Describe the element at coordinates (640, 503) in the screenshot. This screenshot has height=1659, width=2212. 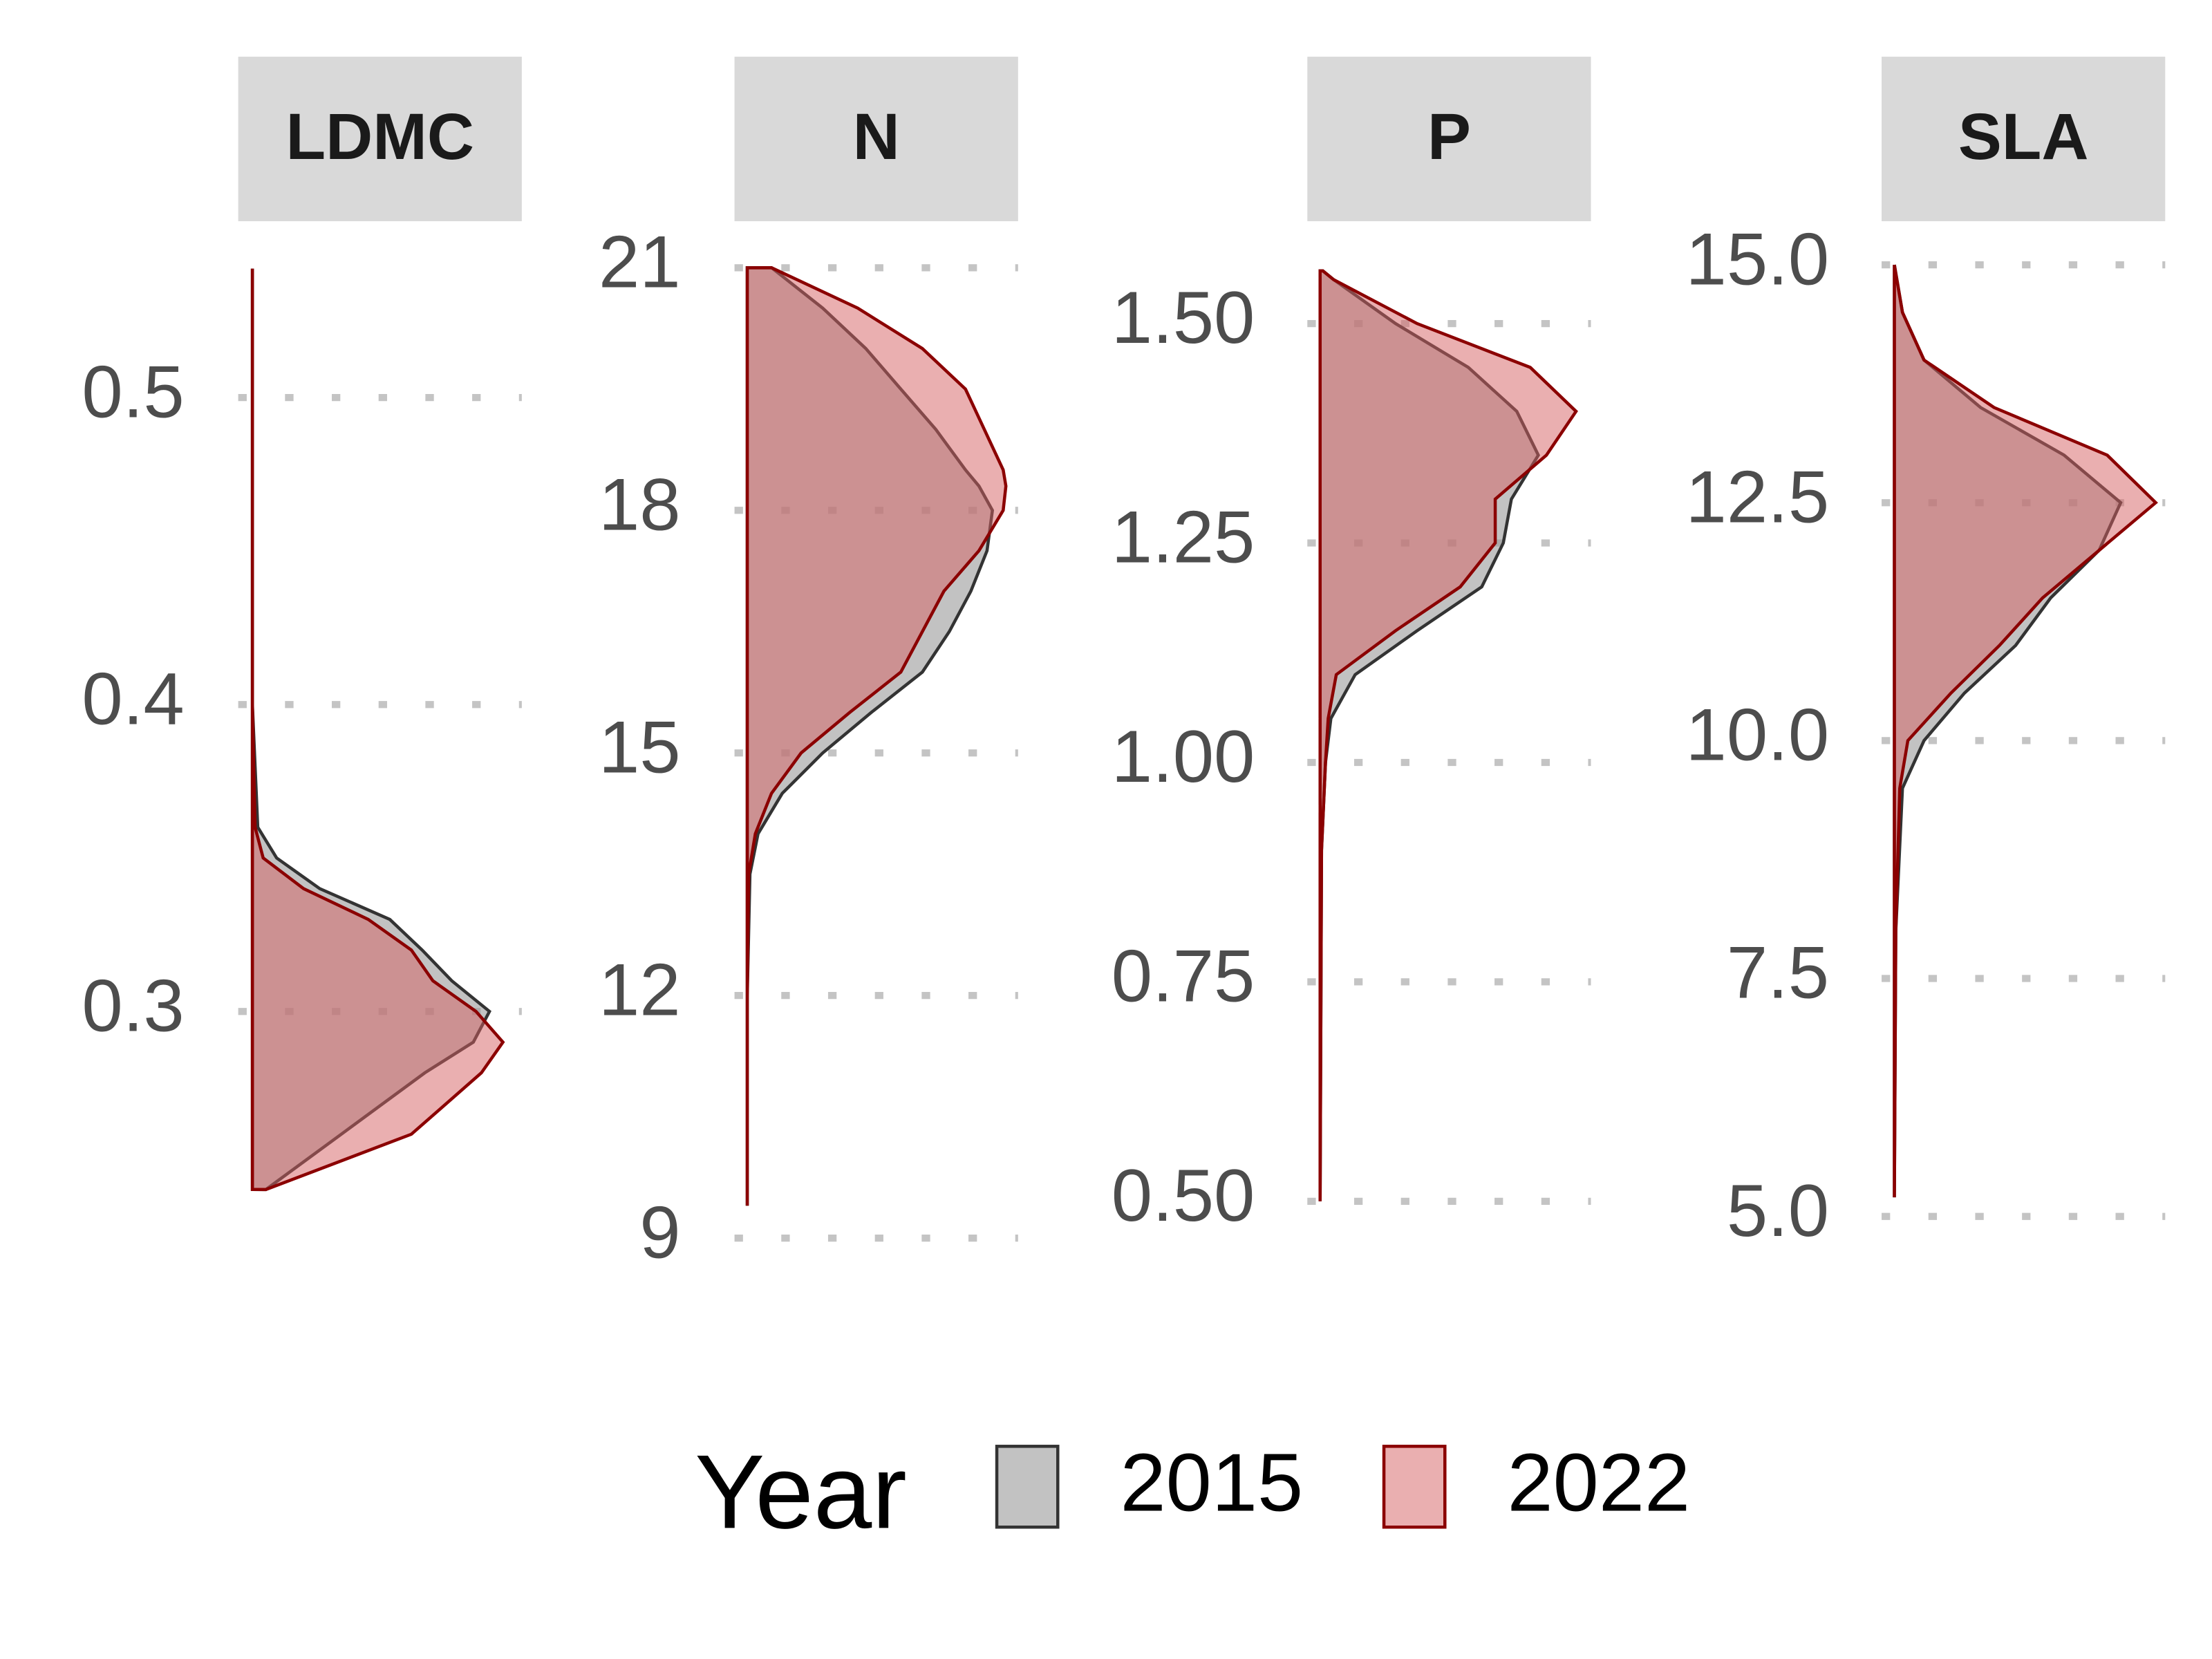
I see `y-tick-label: 18` at that location.